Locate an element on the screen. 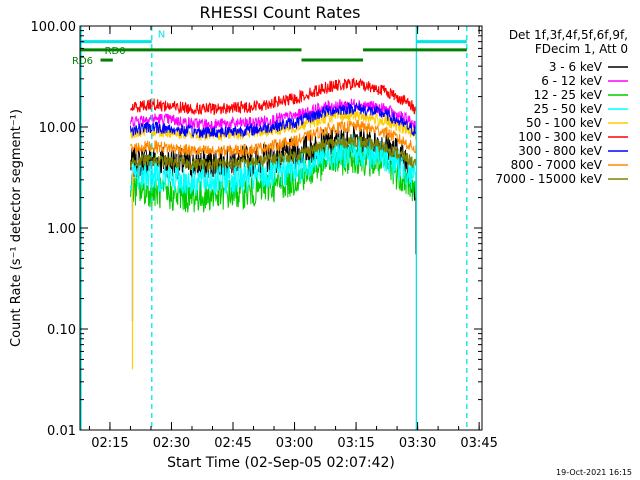 This screenshot has height=480, width=640. rd6-label: RD6 is located at coordinates (82, 61).